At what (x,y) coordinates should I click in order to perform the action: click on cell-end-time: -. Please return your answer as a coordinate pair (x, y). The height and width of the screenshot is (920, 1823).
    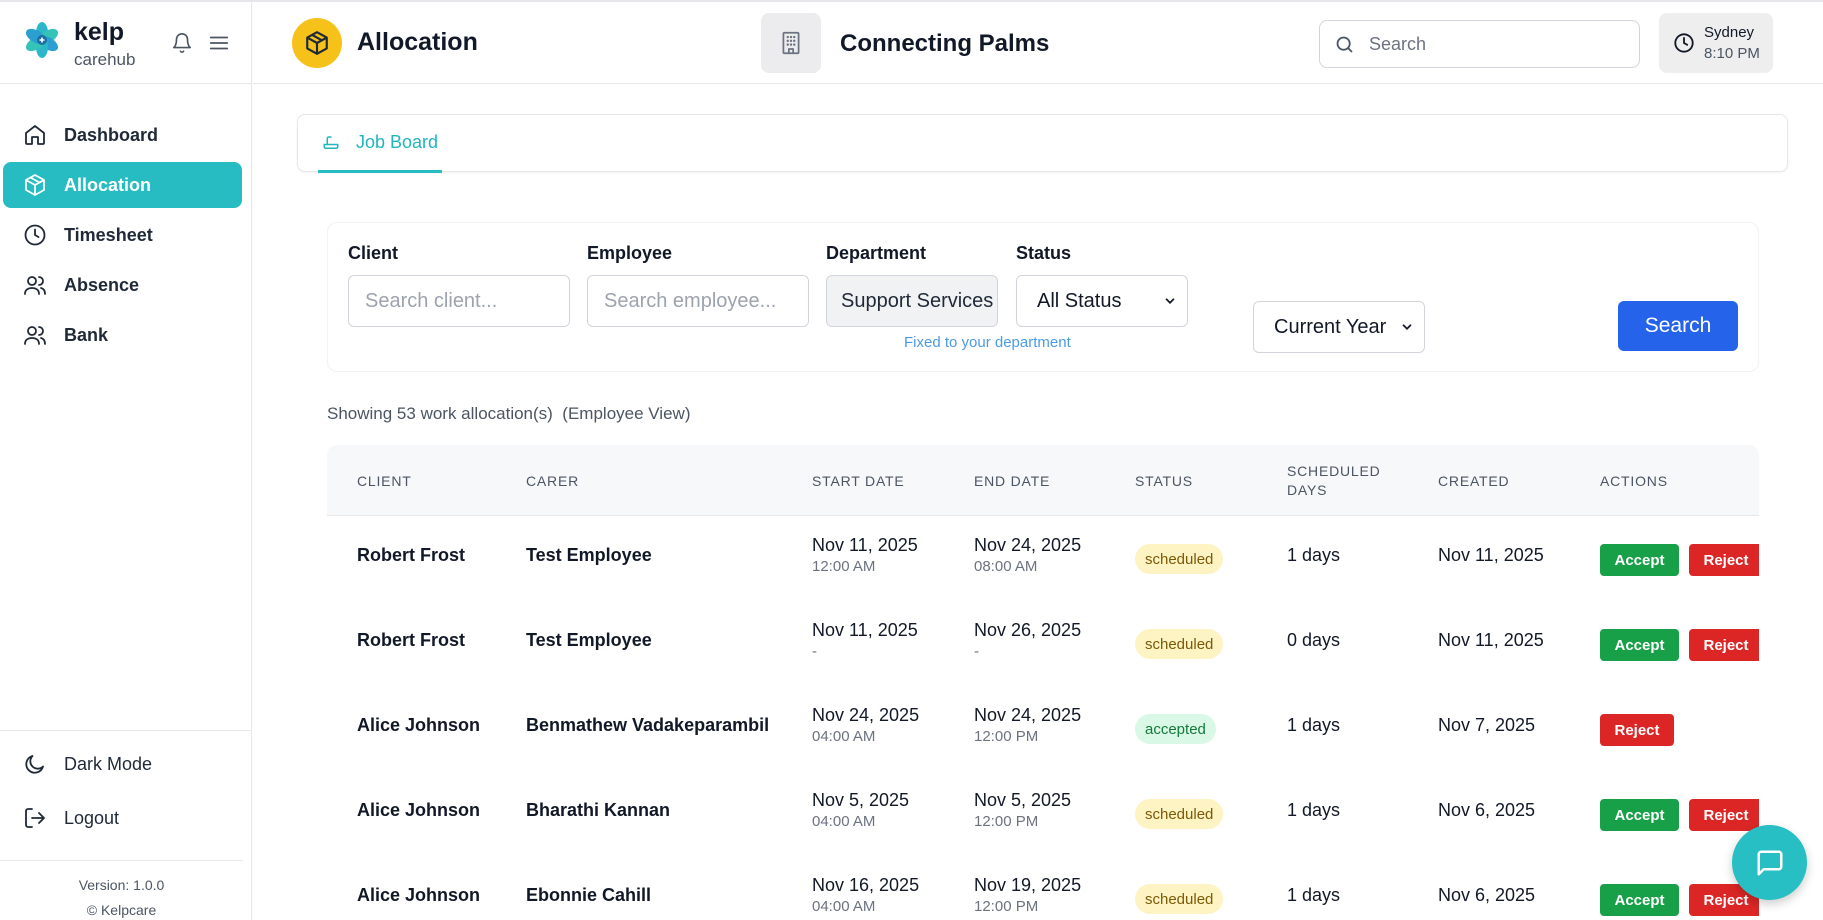
    Looking at the image, I should click on (976, 651).